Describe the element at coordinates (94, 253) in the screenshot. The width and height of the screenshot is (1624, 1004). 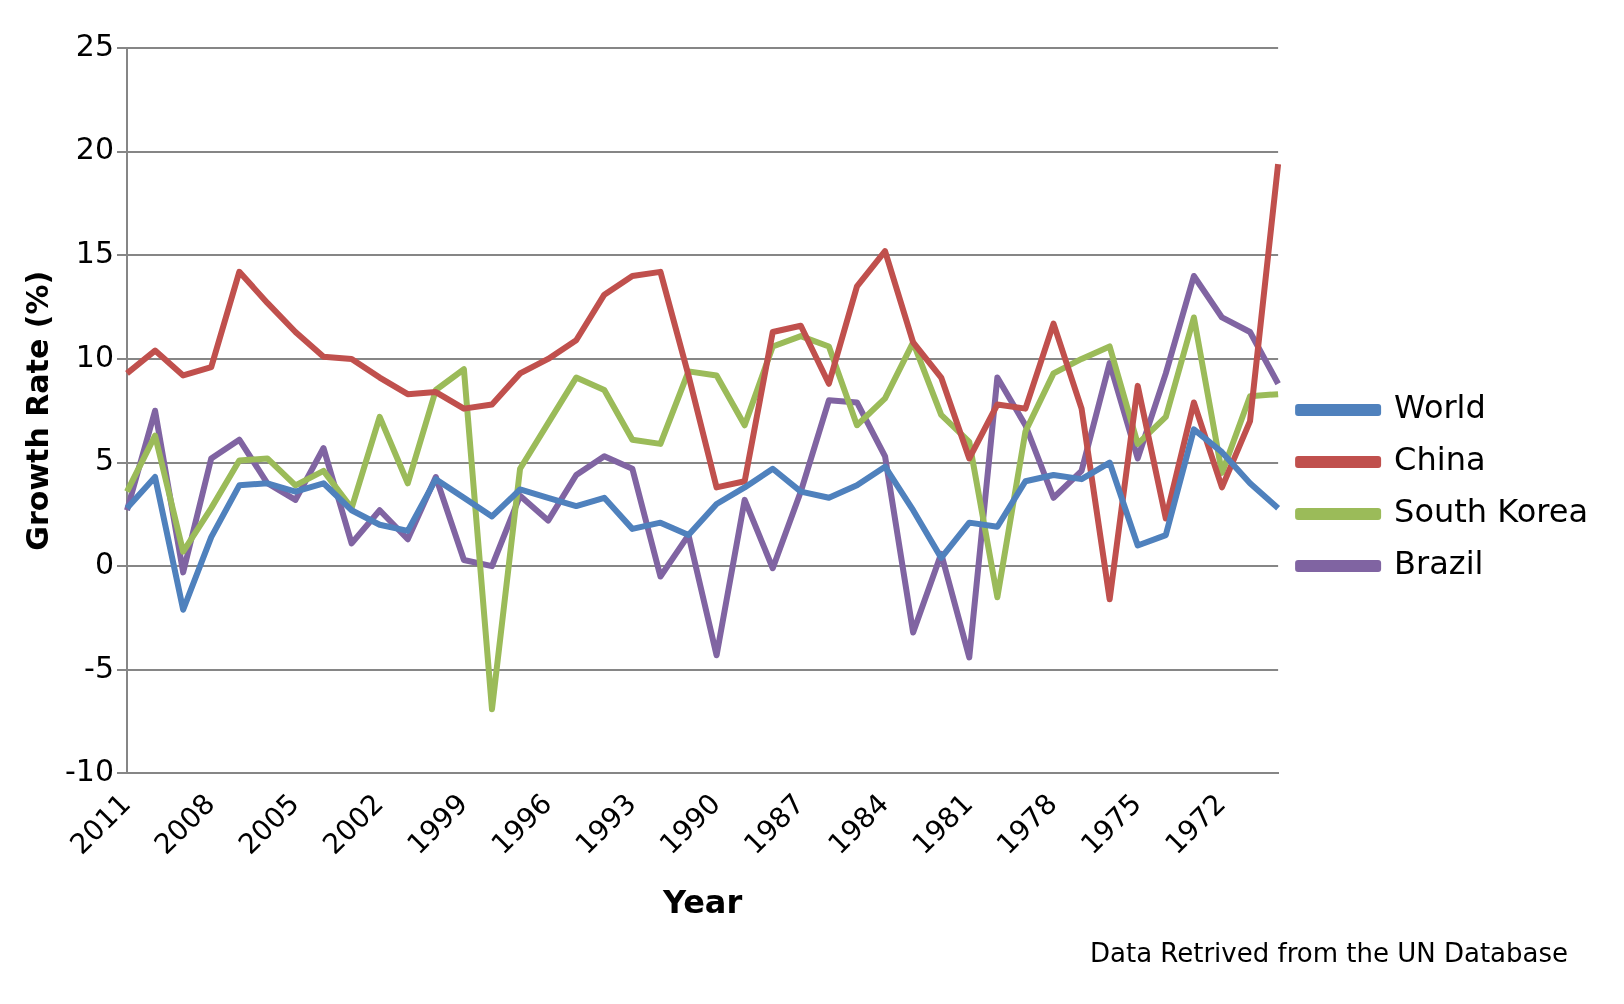
I see `y-tick-label: 15` at that location.